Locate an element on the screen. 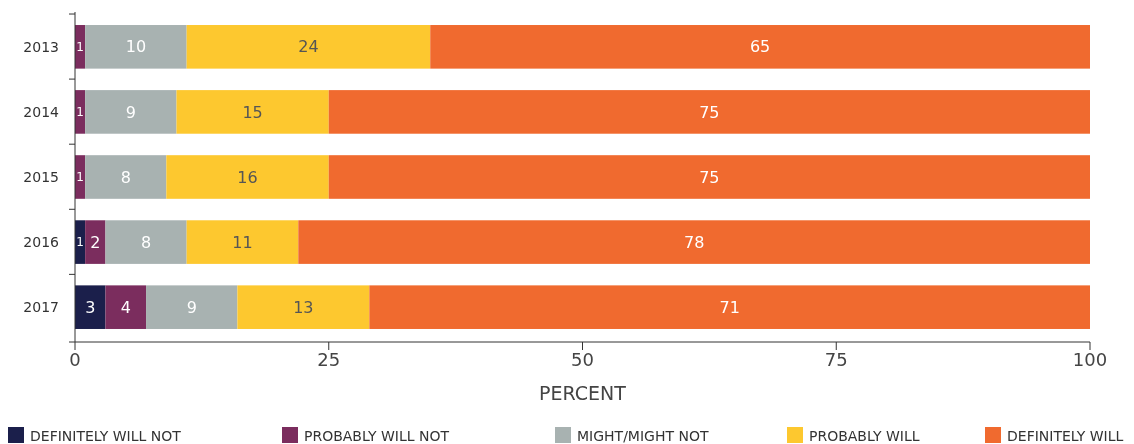 This screenshot has height=444, width=1134. x-tick-label: 100 is located at coordinates (1090, 359).